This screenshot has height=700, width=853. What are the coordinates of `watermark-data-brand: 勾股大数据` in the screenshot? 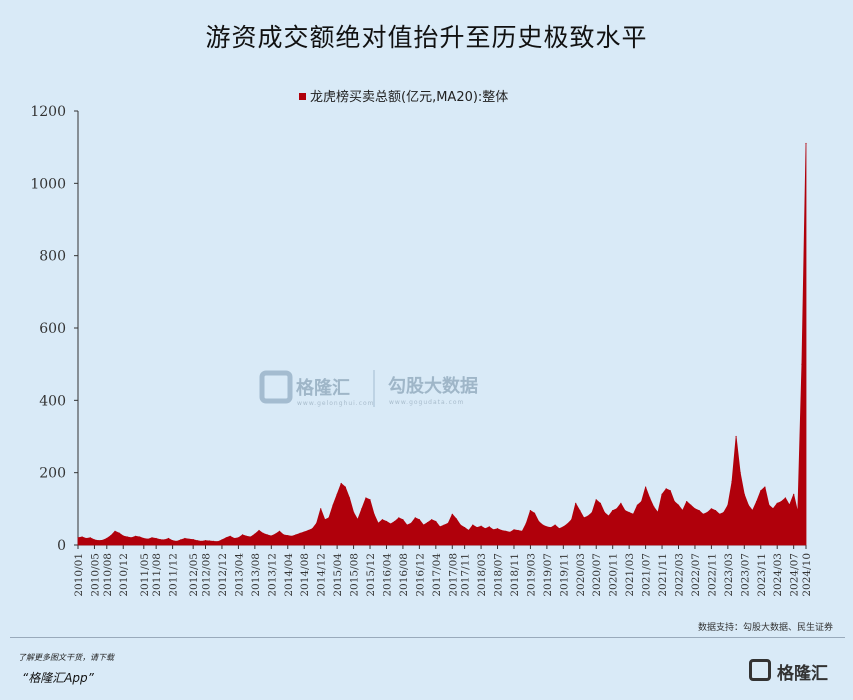 It's located at (433, 386).